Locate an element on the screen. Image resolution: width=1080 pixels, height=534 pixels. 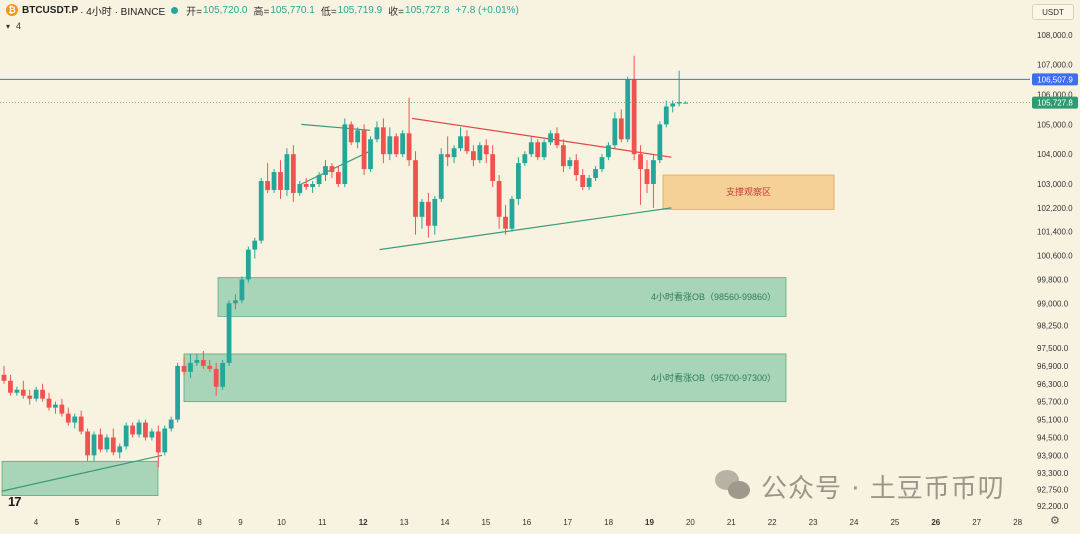
date-tick-label: 28 is located at coordinates (1017, 522).